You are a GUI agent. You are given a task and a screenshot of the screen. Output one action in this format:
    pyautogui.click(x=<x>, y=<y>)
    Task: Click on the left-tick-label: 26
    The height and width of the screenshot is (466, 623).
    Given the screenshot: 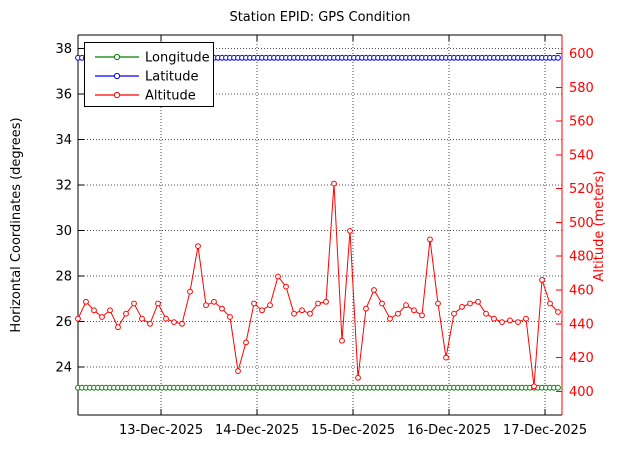 What is the action you would take?
    pyautogui.click(x=63, y=322)
    